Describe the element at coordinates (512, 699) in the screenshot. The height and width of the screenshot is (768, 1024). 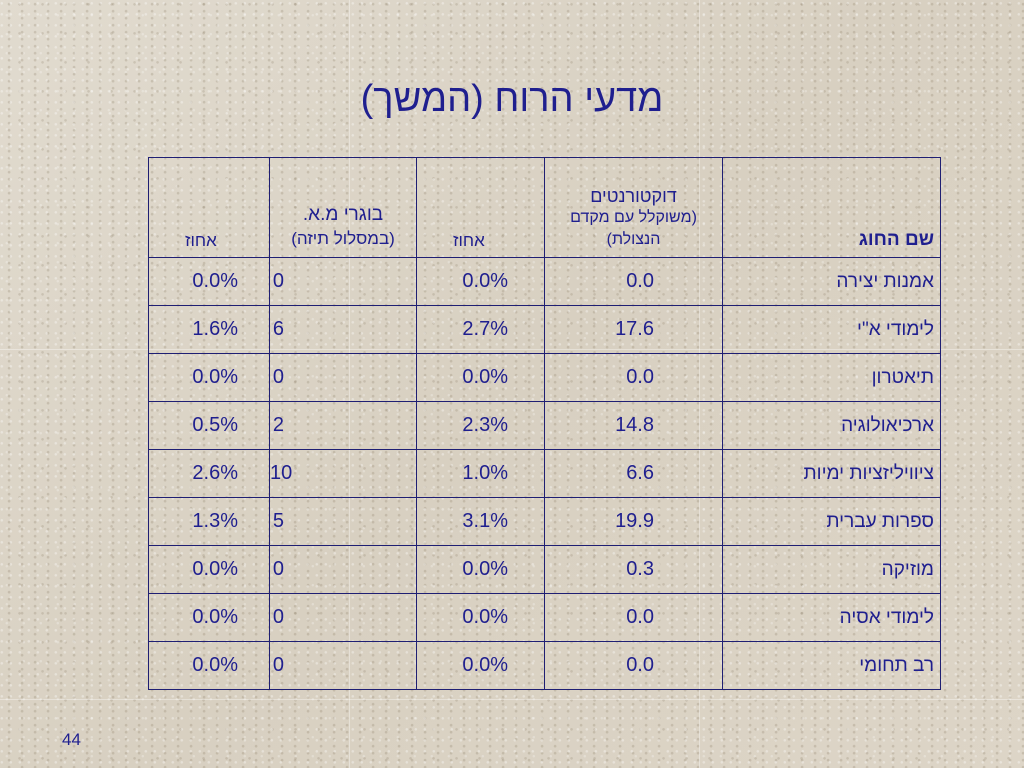
I see `background-grid-line` at that location.